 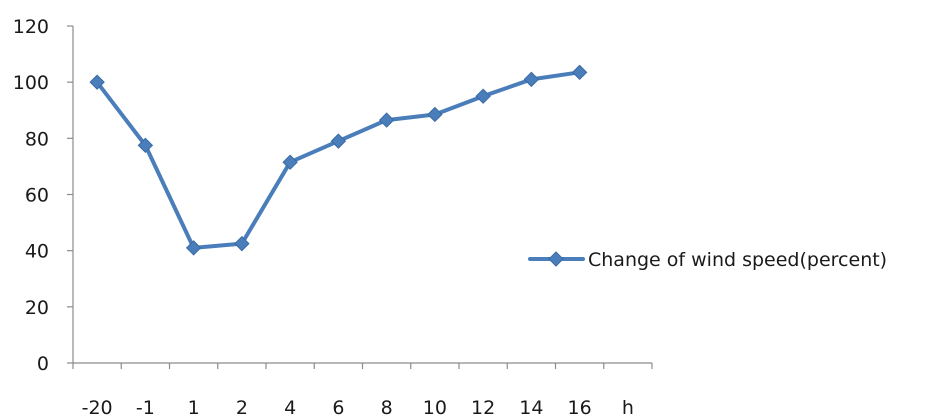 What do you see at coordinates (737, 260) in the screenshot?
I see `legend-label: Change of wind speed(percent)` at bounding box center [737, 260].